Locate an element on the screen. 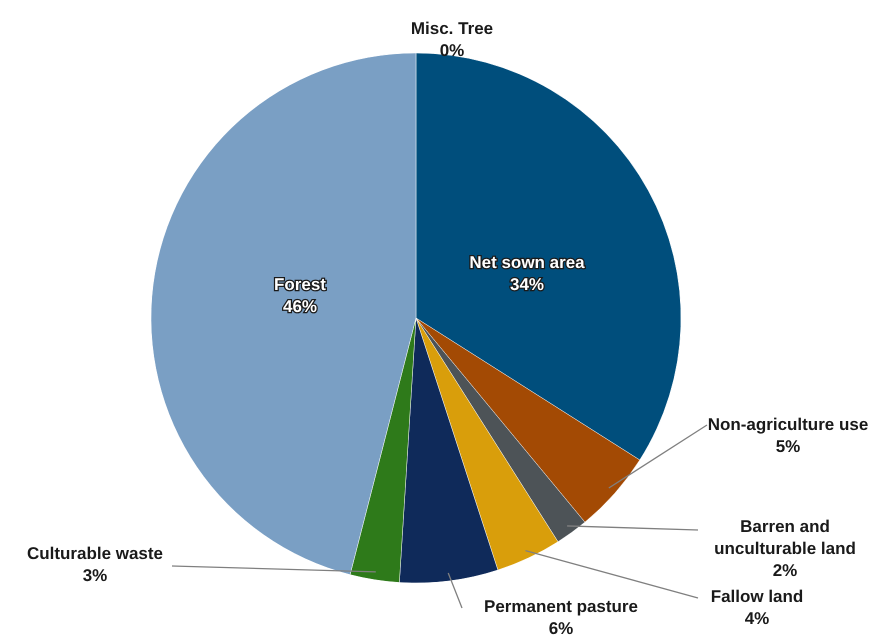  data-label: 3% is located at coordinates (95, 575).